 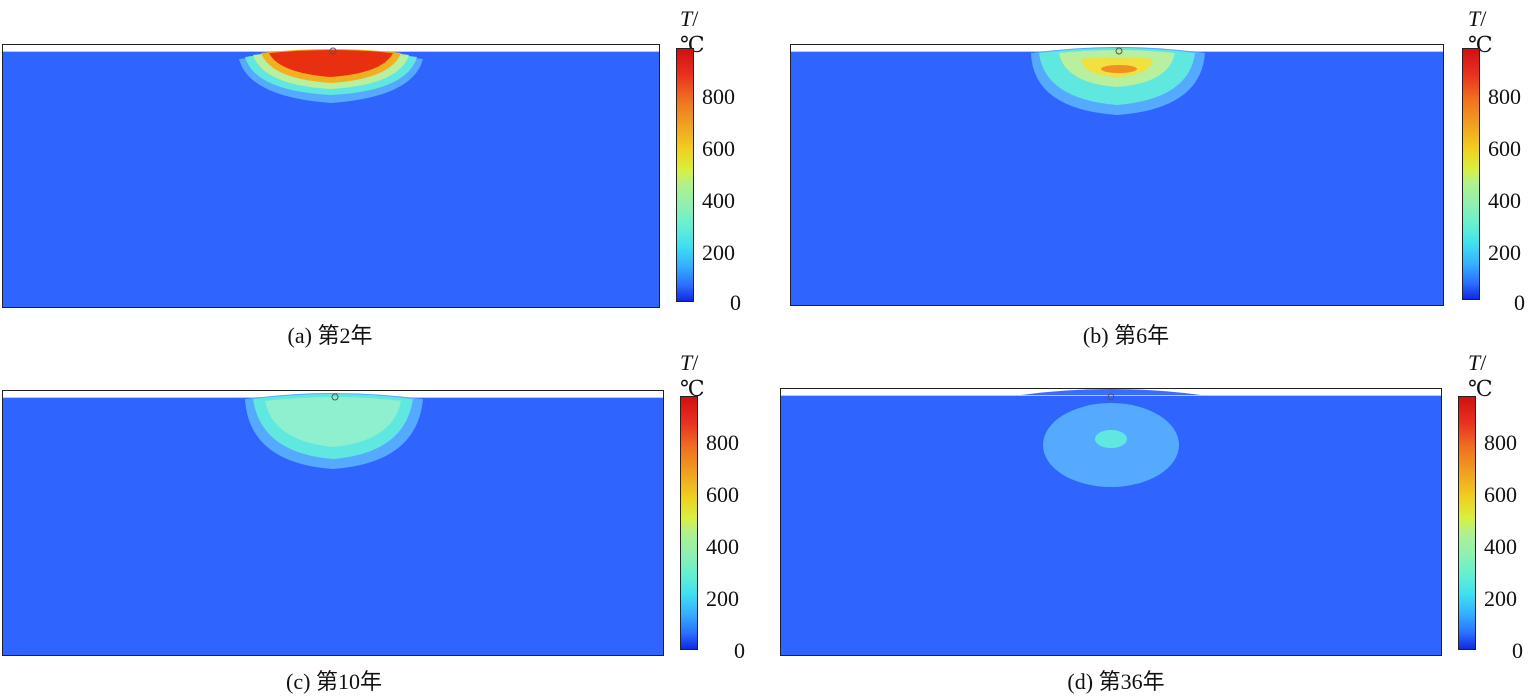 I want to click on heat-plume-a, so click(x=331, y=75).